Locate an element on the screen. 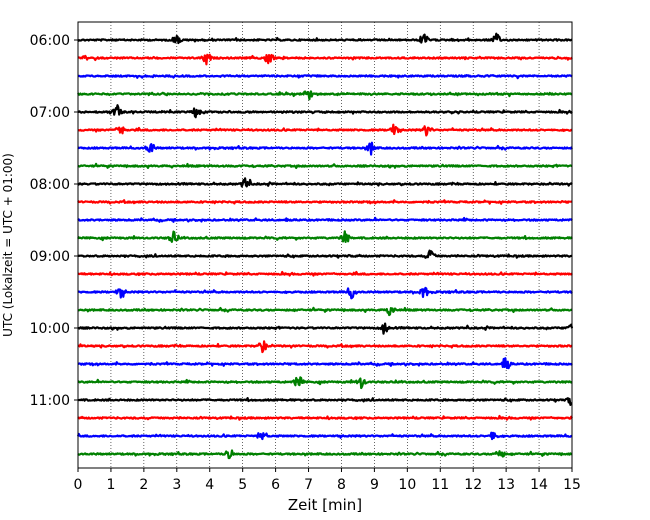  y-tick-label: 07:00 is located at coordinates (50, 113).